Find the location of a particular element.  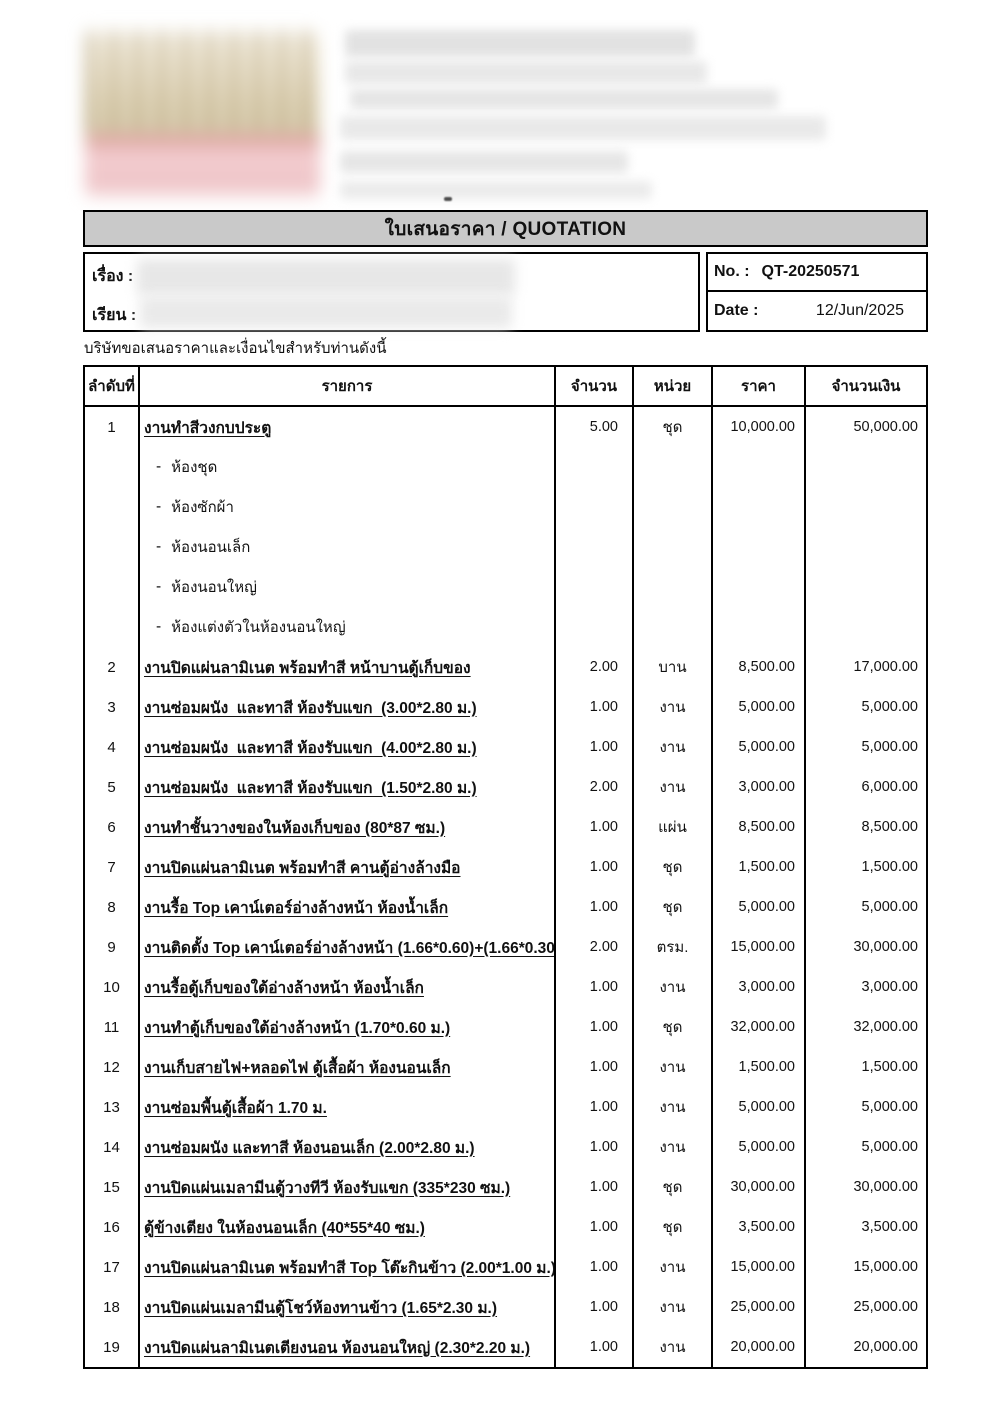

row-price: 3,000.00 is located at coordinates (757, 987).